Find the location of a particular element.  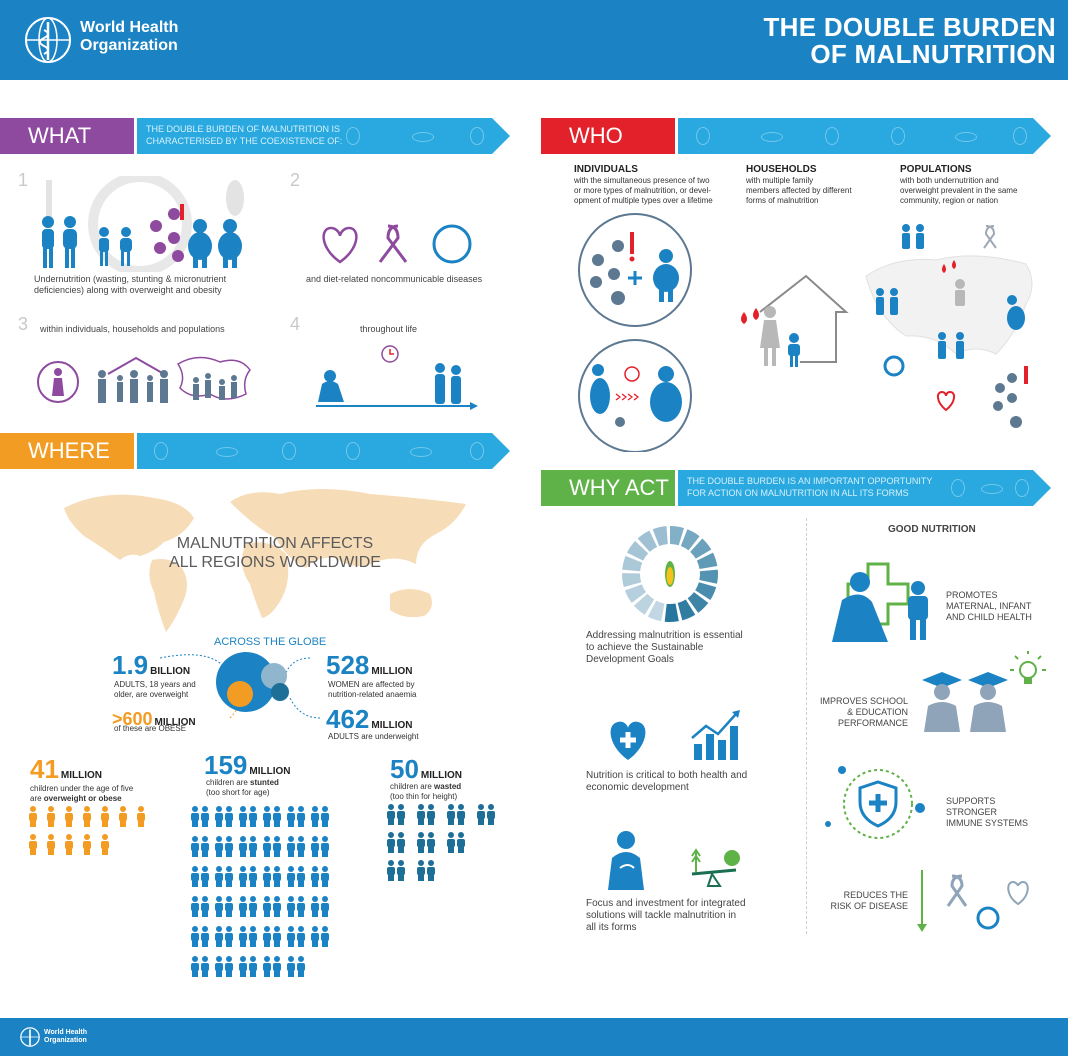

stat-children-stunted: 159 MILLION is located at coordinates (247, 765).